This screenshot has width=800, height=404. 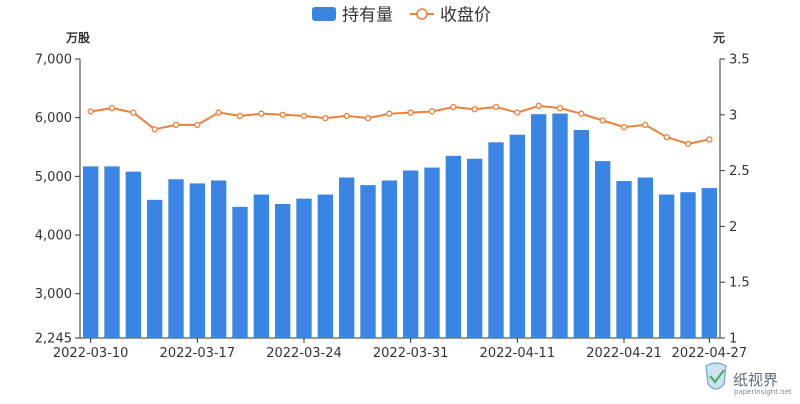 I want to click on watermark-text: 纸视界, so click(x=755, y=380).